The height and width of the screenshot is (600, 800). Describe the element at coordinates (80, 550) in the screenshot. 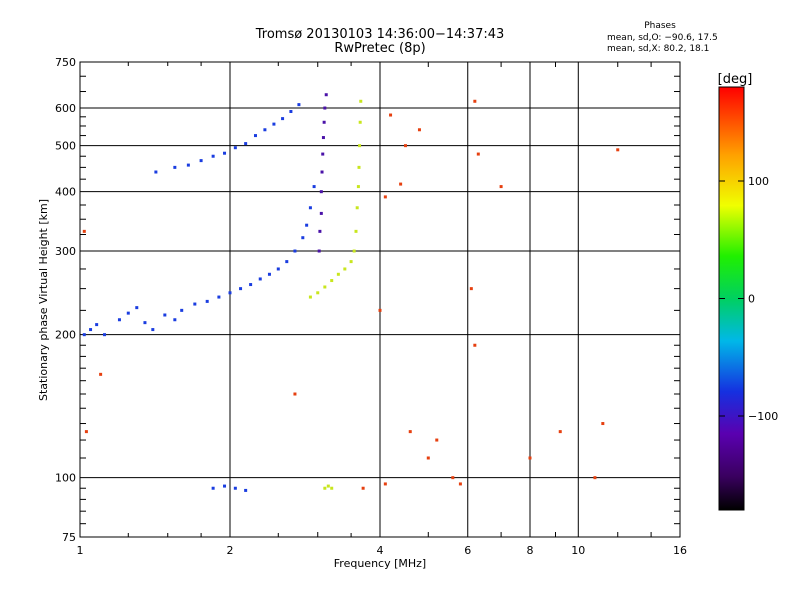

I see `x-tick-label: 1` at that location.